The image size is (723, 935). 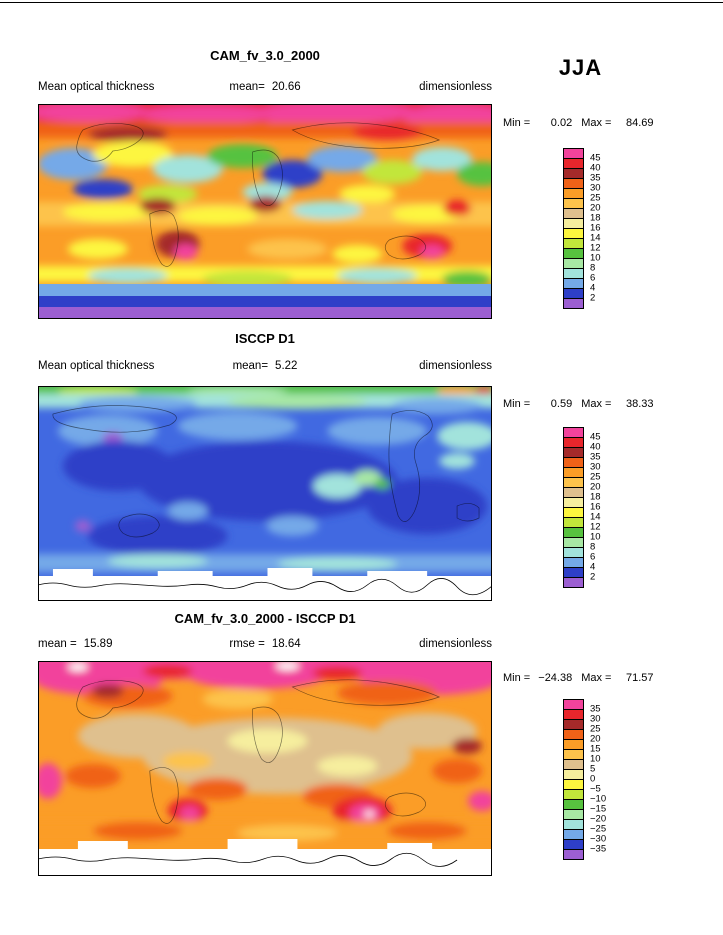 What do you see at coordinates (561, 404) in the screenshot?
I see `min-value: 0.59` at bounding box center [561, 404].